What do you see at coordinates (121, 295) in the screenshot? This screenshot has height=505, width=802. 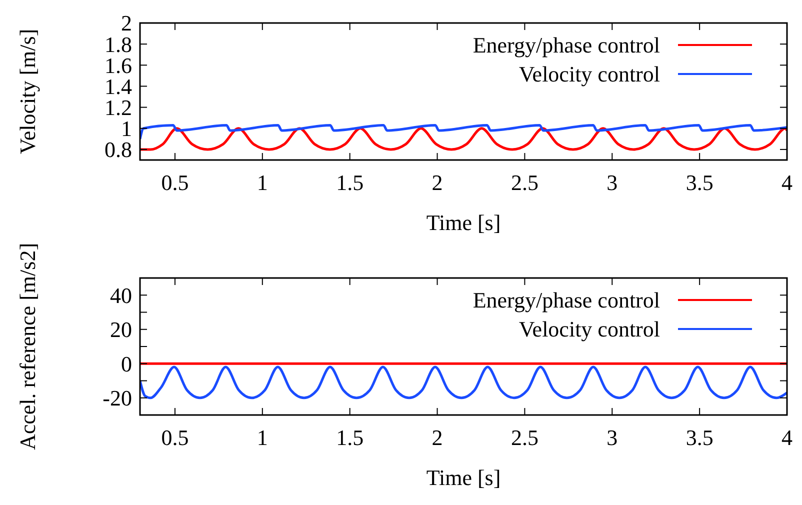 I see `y-tick-label: 40` at bounding box center [121, 295].